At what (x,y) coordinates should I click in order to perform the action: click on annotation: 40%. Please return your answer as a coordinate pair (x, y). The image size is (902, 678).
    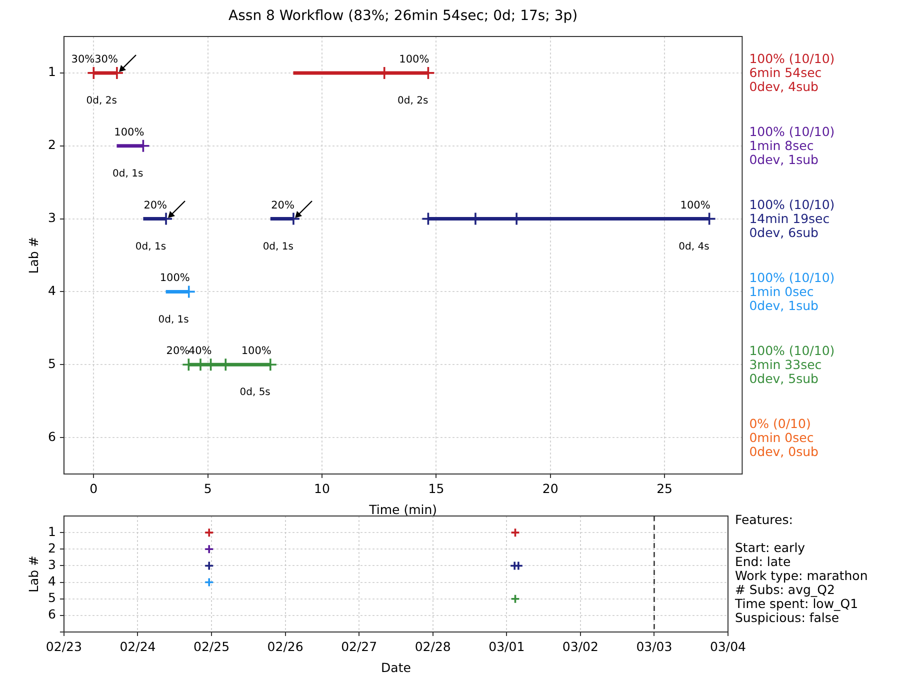
    Looking at the image, I should click on (200, 351).